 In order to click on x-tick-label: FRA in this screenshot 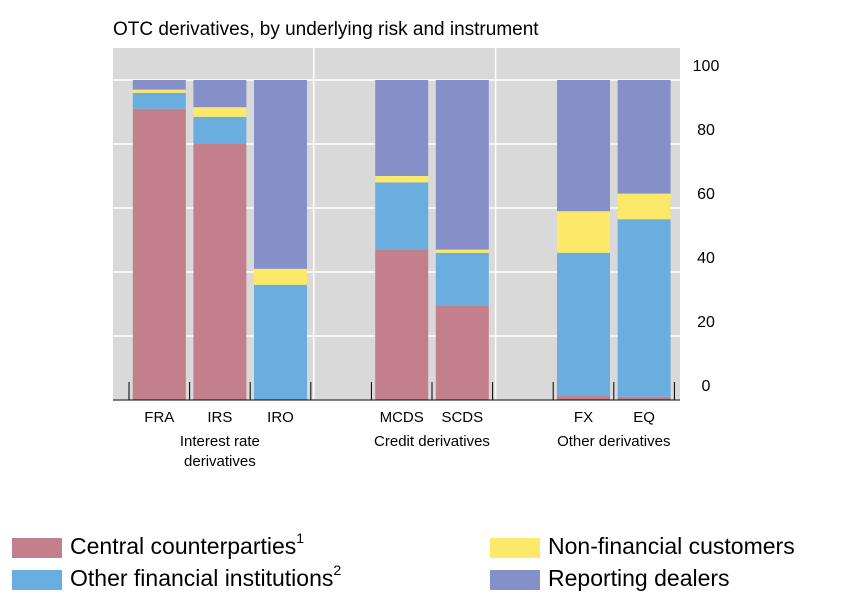, I will do `click(159, 417)`.